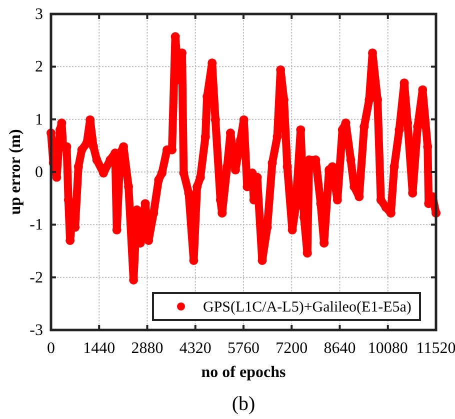 This screenshot has height=419, width=455. I want to click on x-tick-label: 0, so click(51, 348).